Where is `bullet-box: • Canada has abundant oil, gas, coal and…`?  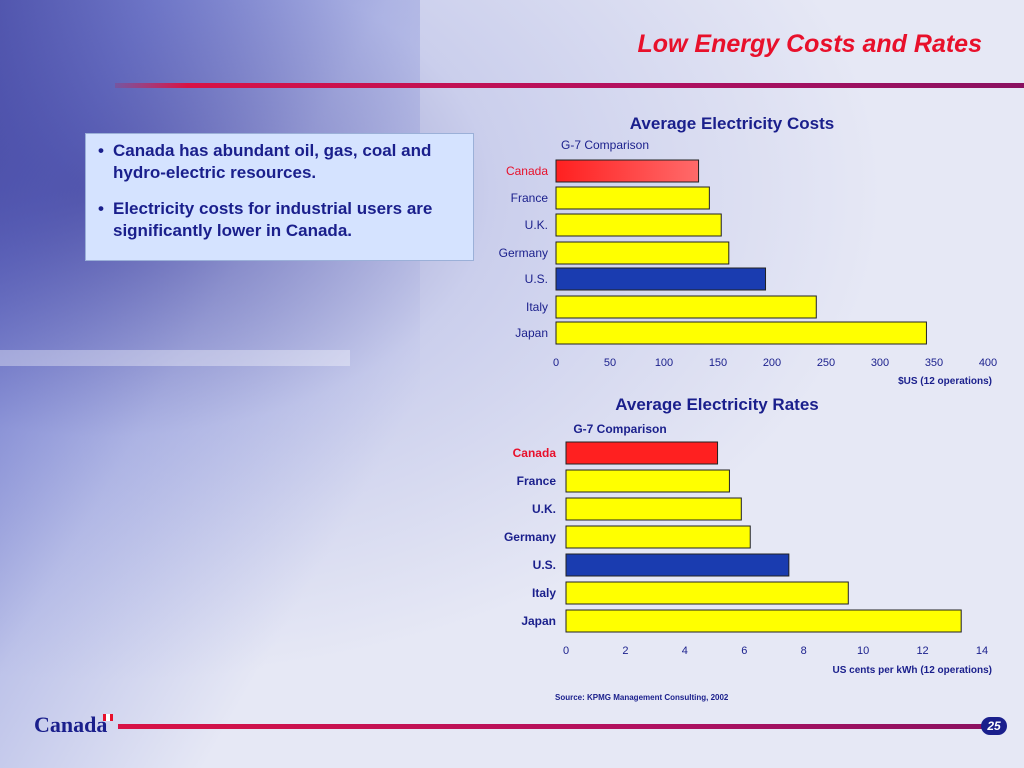
bullet-box: • Canada has abundant oil, gas, coal and… is located at coordinates (279, 197).